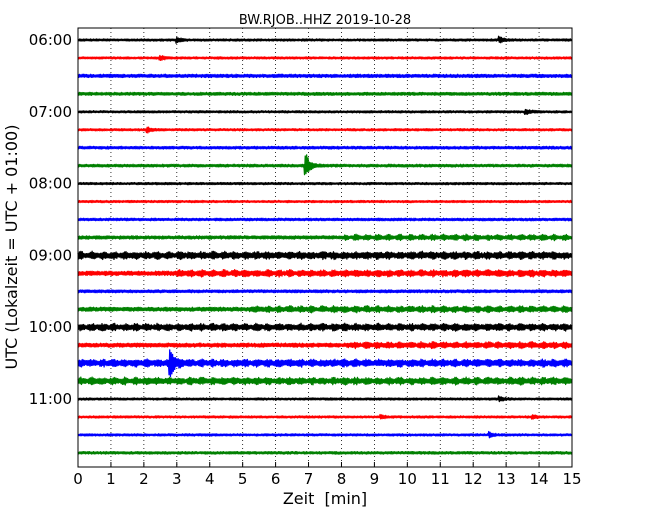  Describe the element at coordinates (56, 219) in the screenshot. I see `y-axis-ticks: 06:00 07:00 08:00 09:00 10:00 11:00` at that location.